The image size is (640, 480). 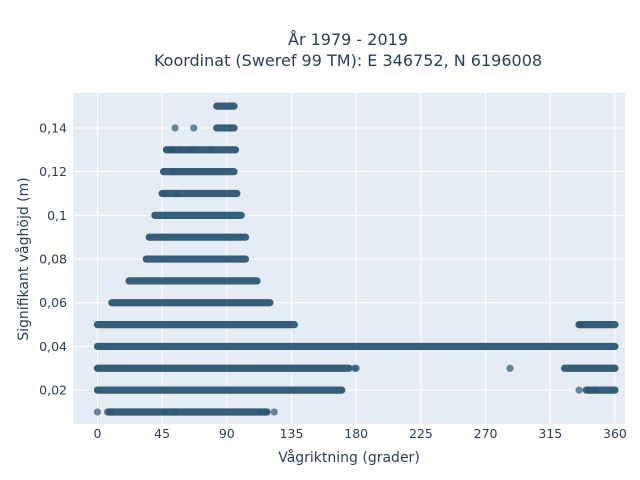 I want to click on x-tick-label: 360, so click(x=615, y=433).